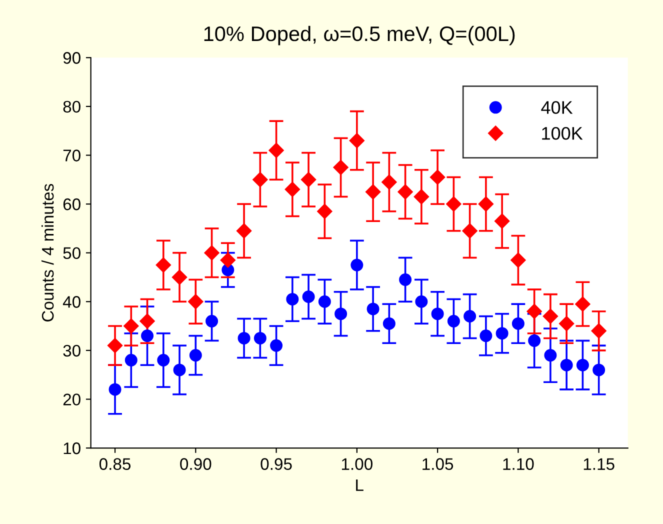 Image resolution: width=663 pixels, height=524 pixels. Describe the element at coordinates (359, 36) in the screenshot. I see `chart-title: 10% Doped, ω=0.5 meV, Q=(00L)` at that location.